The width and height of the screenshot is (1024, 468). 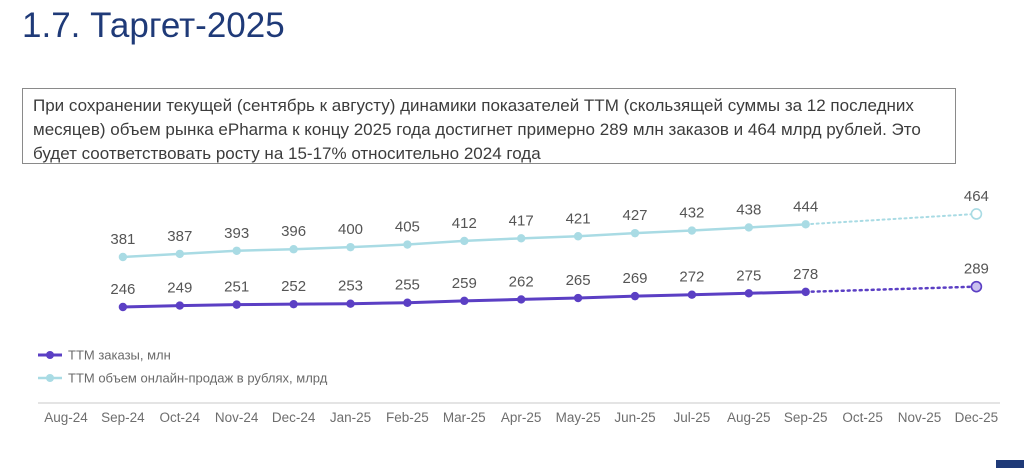 I want to click on corner-decoration, so click(x=1010, y=464).